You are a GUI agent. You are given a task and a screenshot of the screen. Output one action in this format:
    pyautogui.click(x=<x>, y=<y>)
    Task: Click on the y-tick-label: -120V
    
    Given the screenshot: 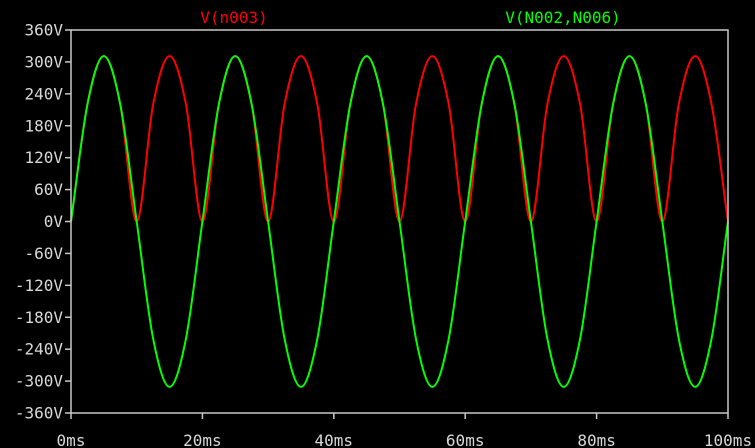 What is the action you would take?
    pyautogui.click(x=39, y=285)
    